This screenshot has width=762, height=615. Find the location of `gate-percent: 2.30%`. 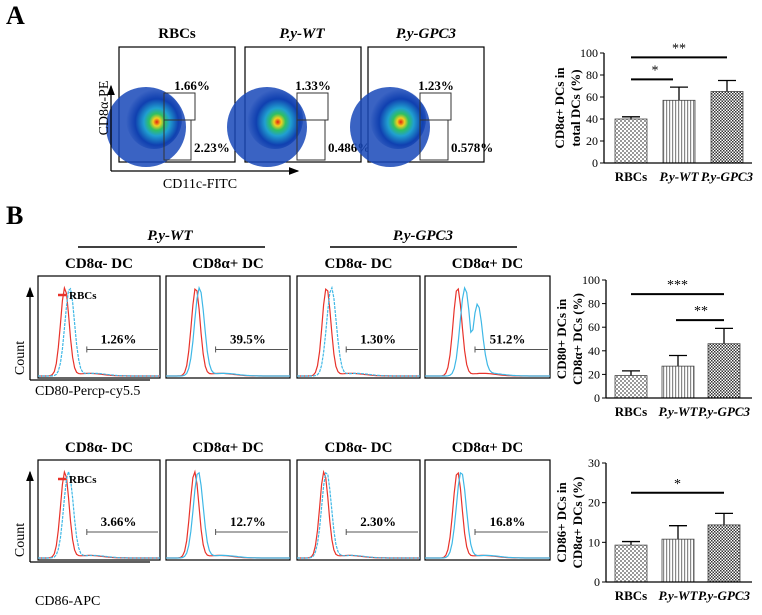

gate-percent: 2.30% is located at coordinates (378, 521).